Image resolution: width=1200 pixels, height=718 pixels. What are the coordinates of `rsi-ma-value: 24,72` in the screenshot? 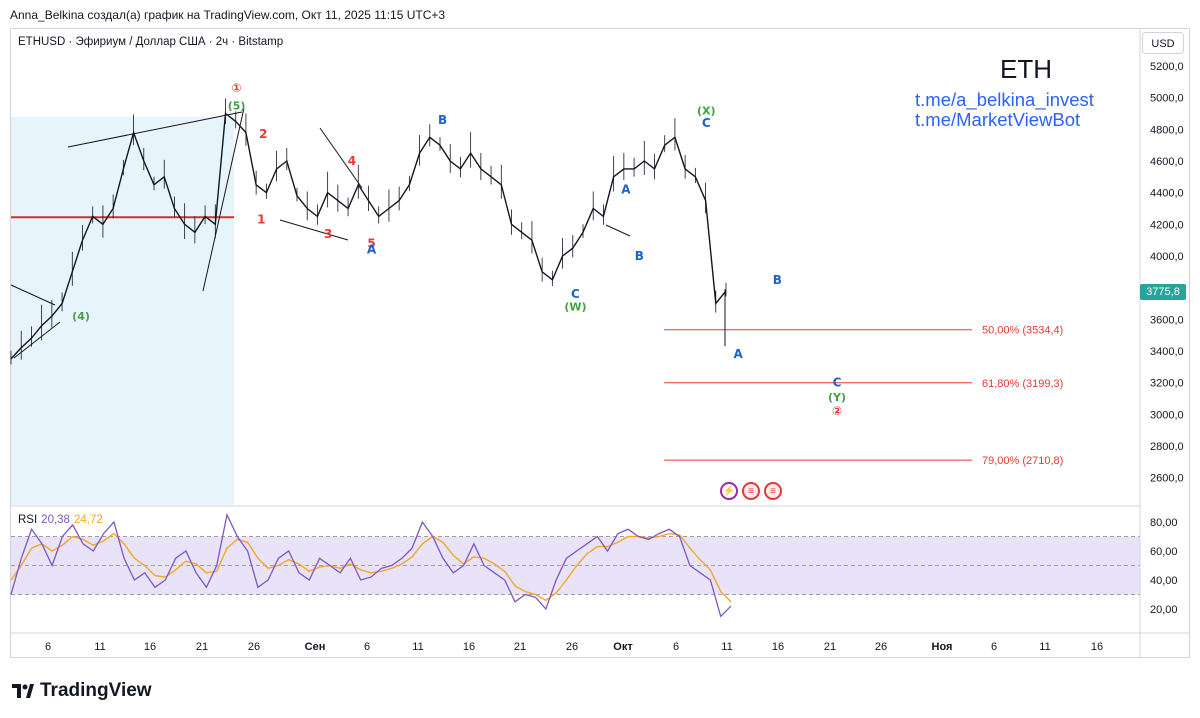 It's located at (88, 520).